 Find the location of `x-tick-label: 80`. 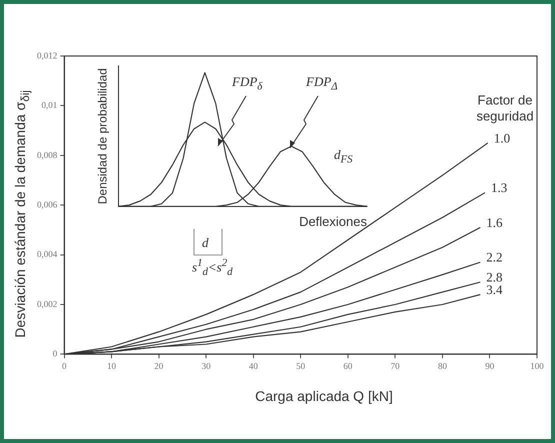

x-tick-label: 80 is located at coordinates (443, 365).